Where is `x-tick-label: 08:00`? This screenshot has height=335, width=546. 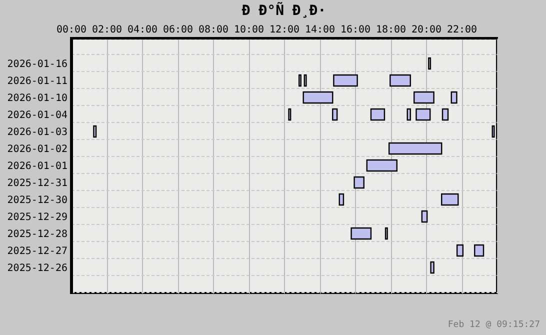
x-tick-label: 08:00 is located at coordinates (213, 30).